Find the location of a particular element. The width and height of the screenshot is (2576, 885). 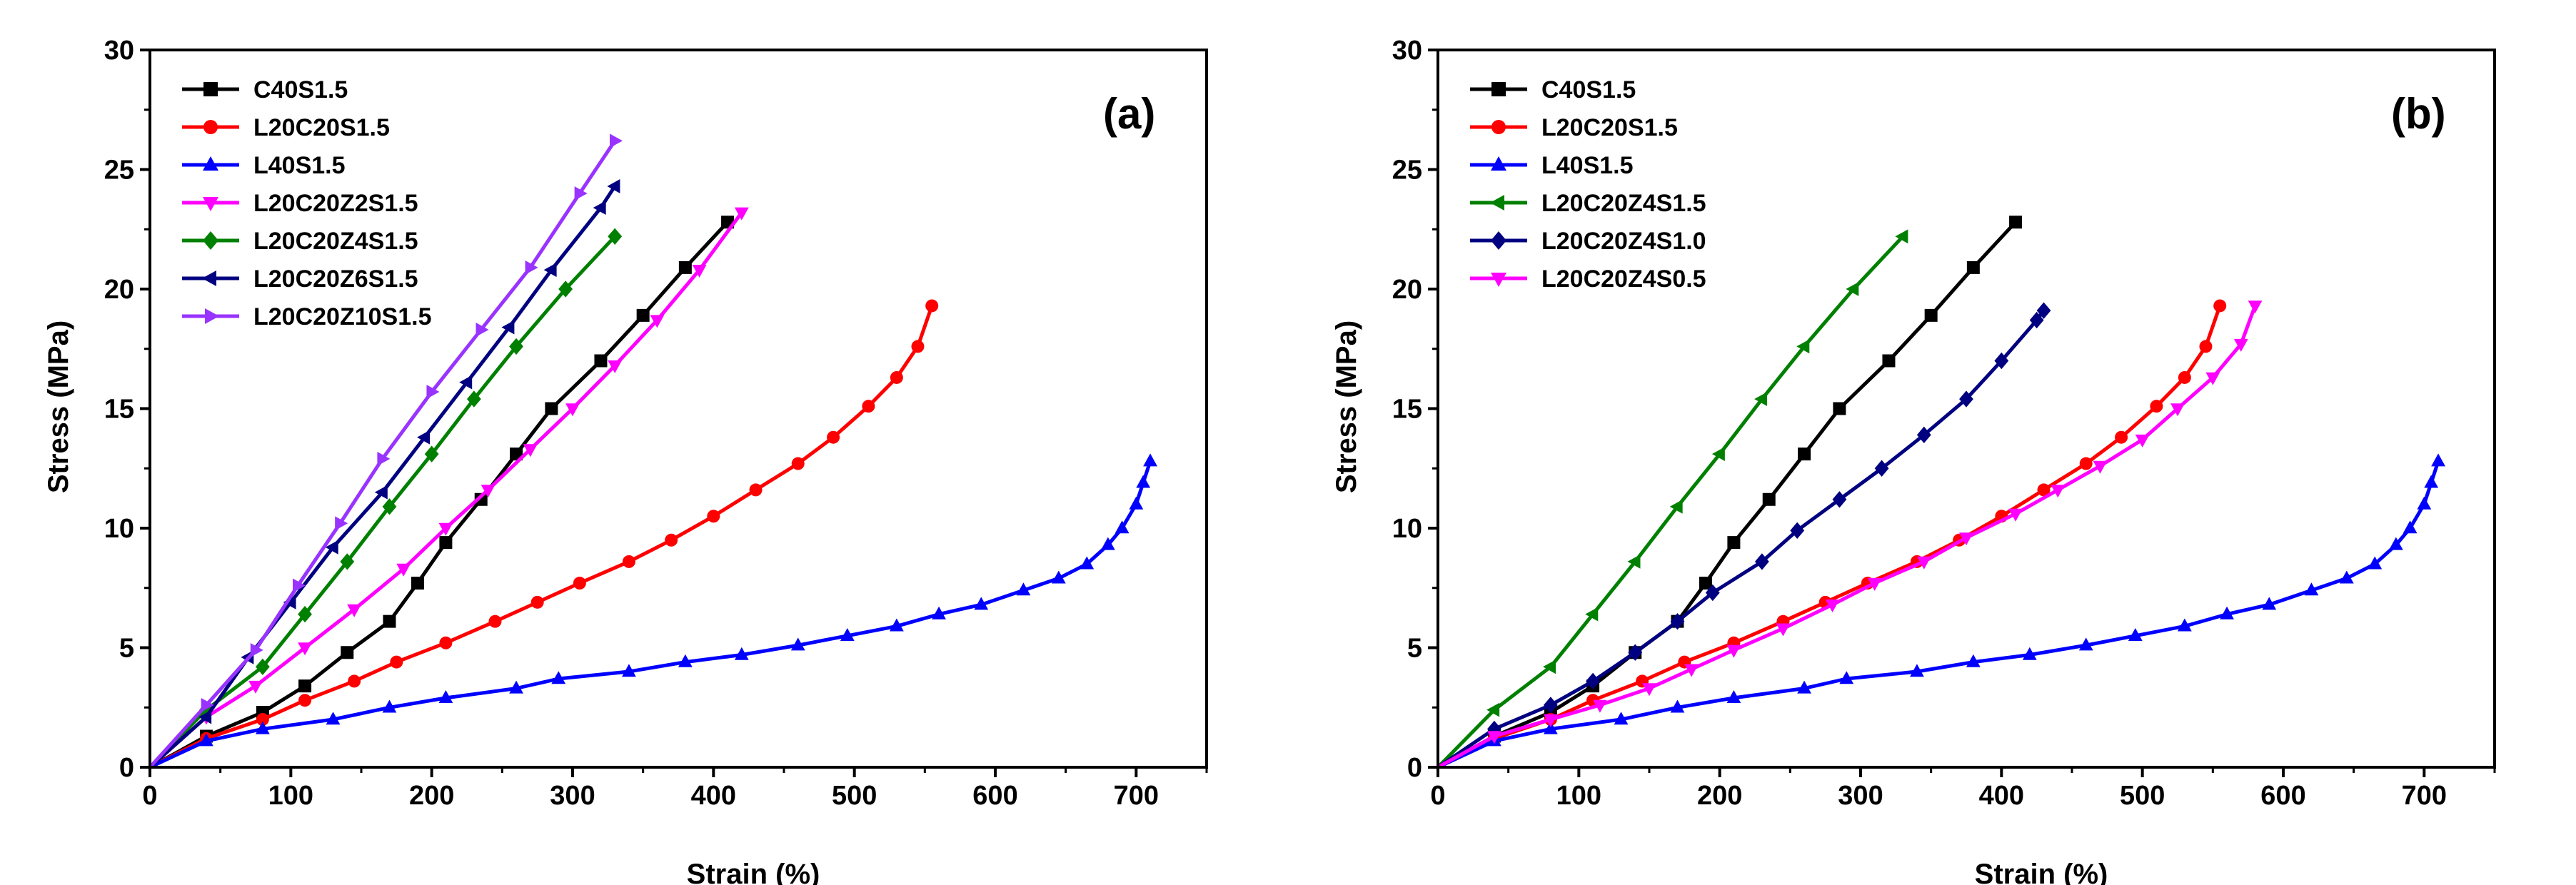

x-tick-label-b: 0 is located at coordinates (1437, 796).